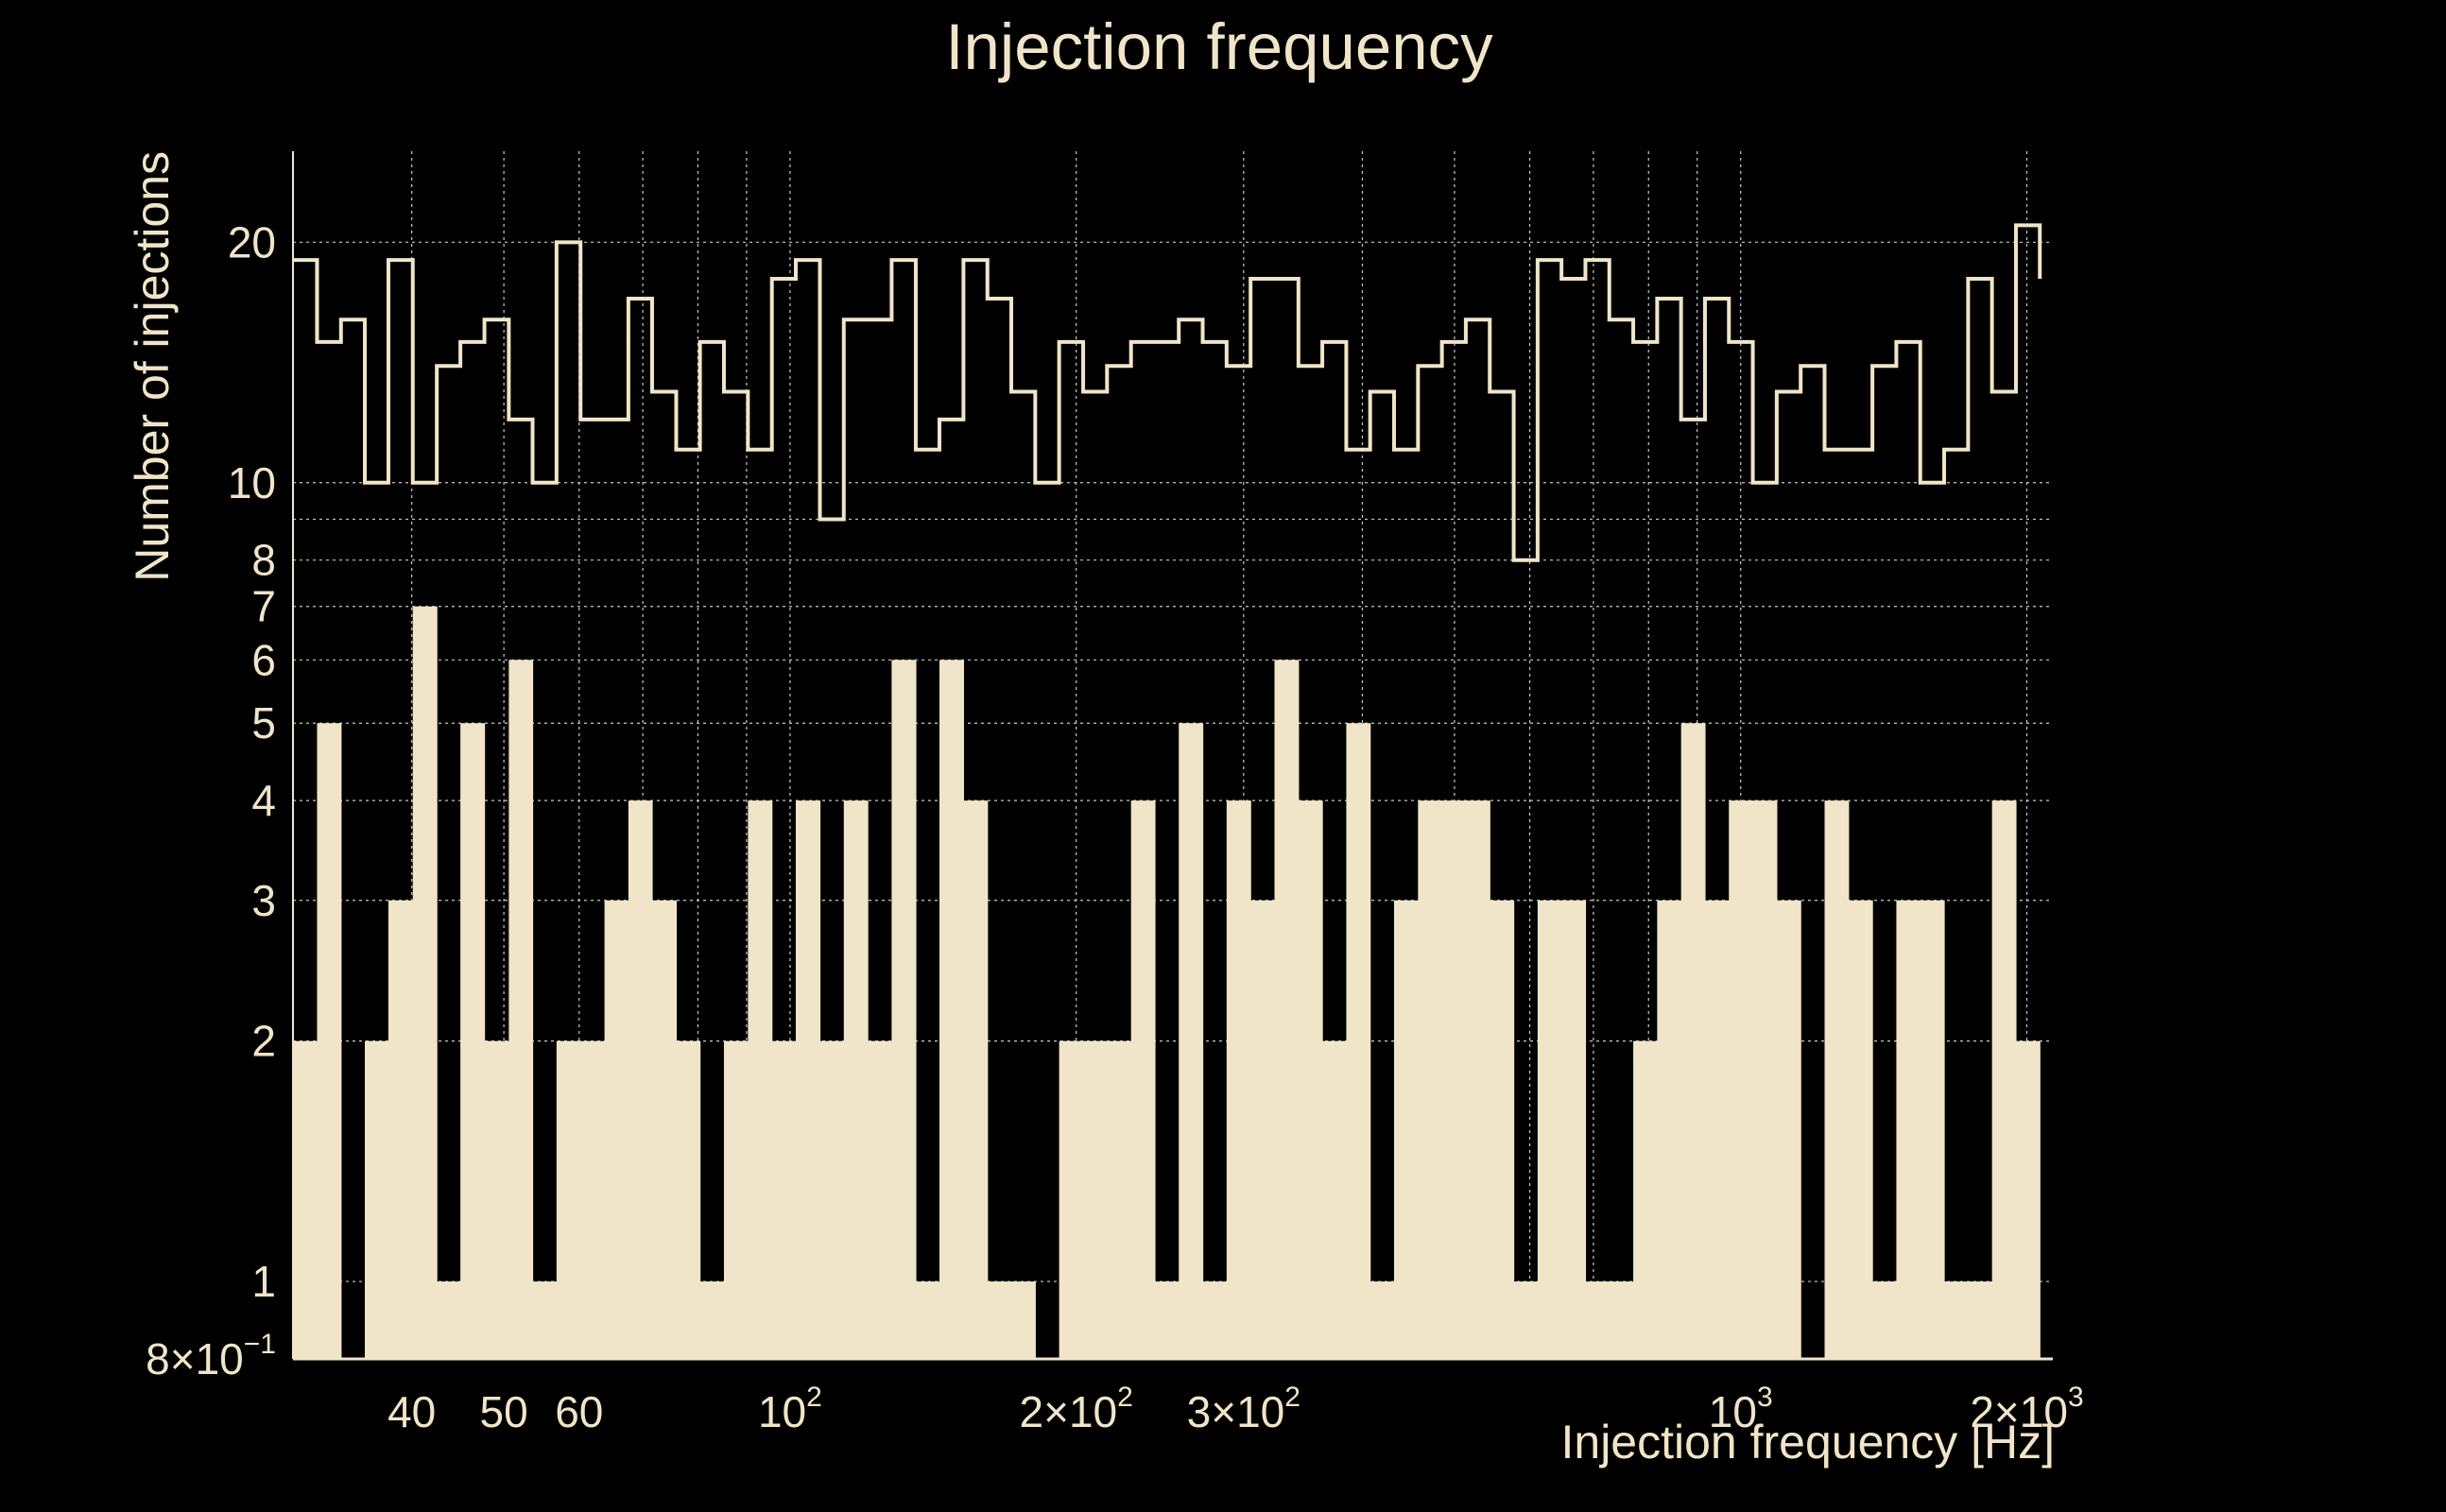  What do you see at coordinates (412, 1411) in the screenshot?
I see `x-tick-label: 40` at bounding box center [412, 1411].